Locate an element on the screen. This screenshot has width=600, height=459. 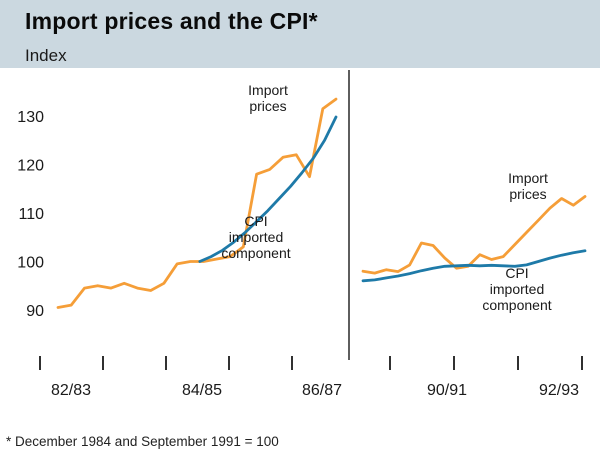
x-tick-label: 90/91 is located at coordinates (447, 390).